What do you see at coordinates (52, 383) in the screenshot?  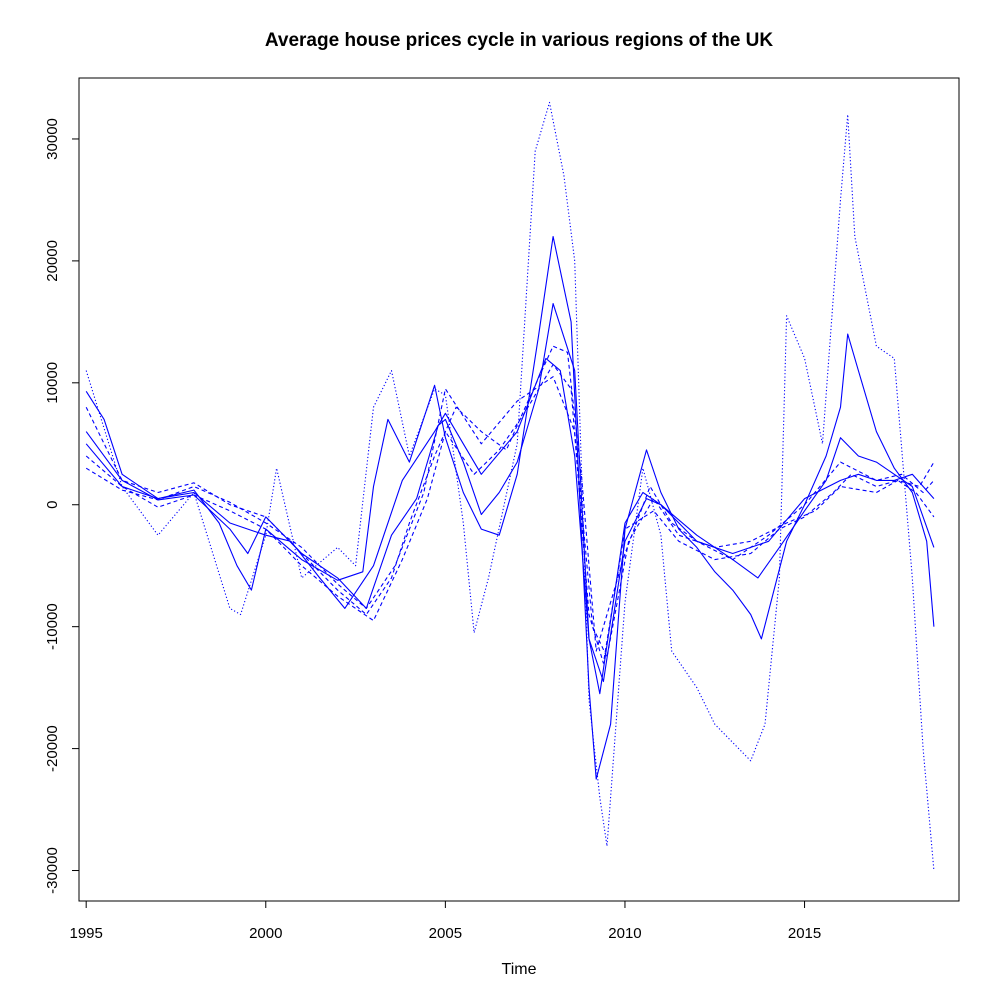 I see `y-tick-label-4: 10000` at bounding box center [52, 383].